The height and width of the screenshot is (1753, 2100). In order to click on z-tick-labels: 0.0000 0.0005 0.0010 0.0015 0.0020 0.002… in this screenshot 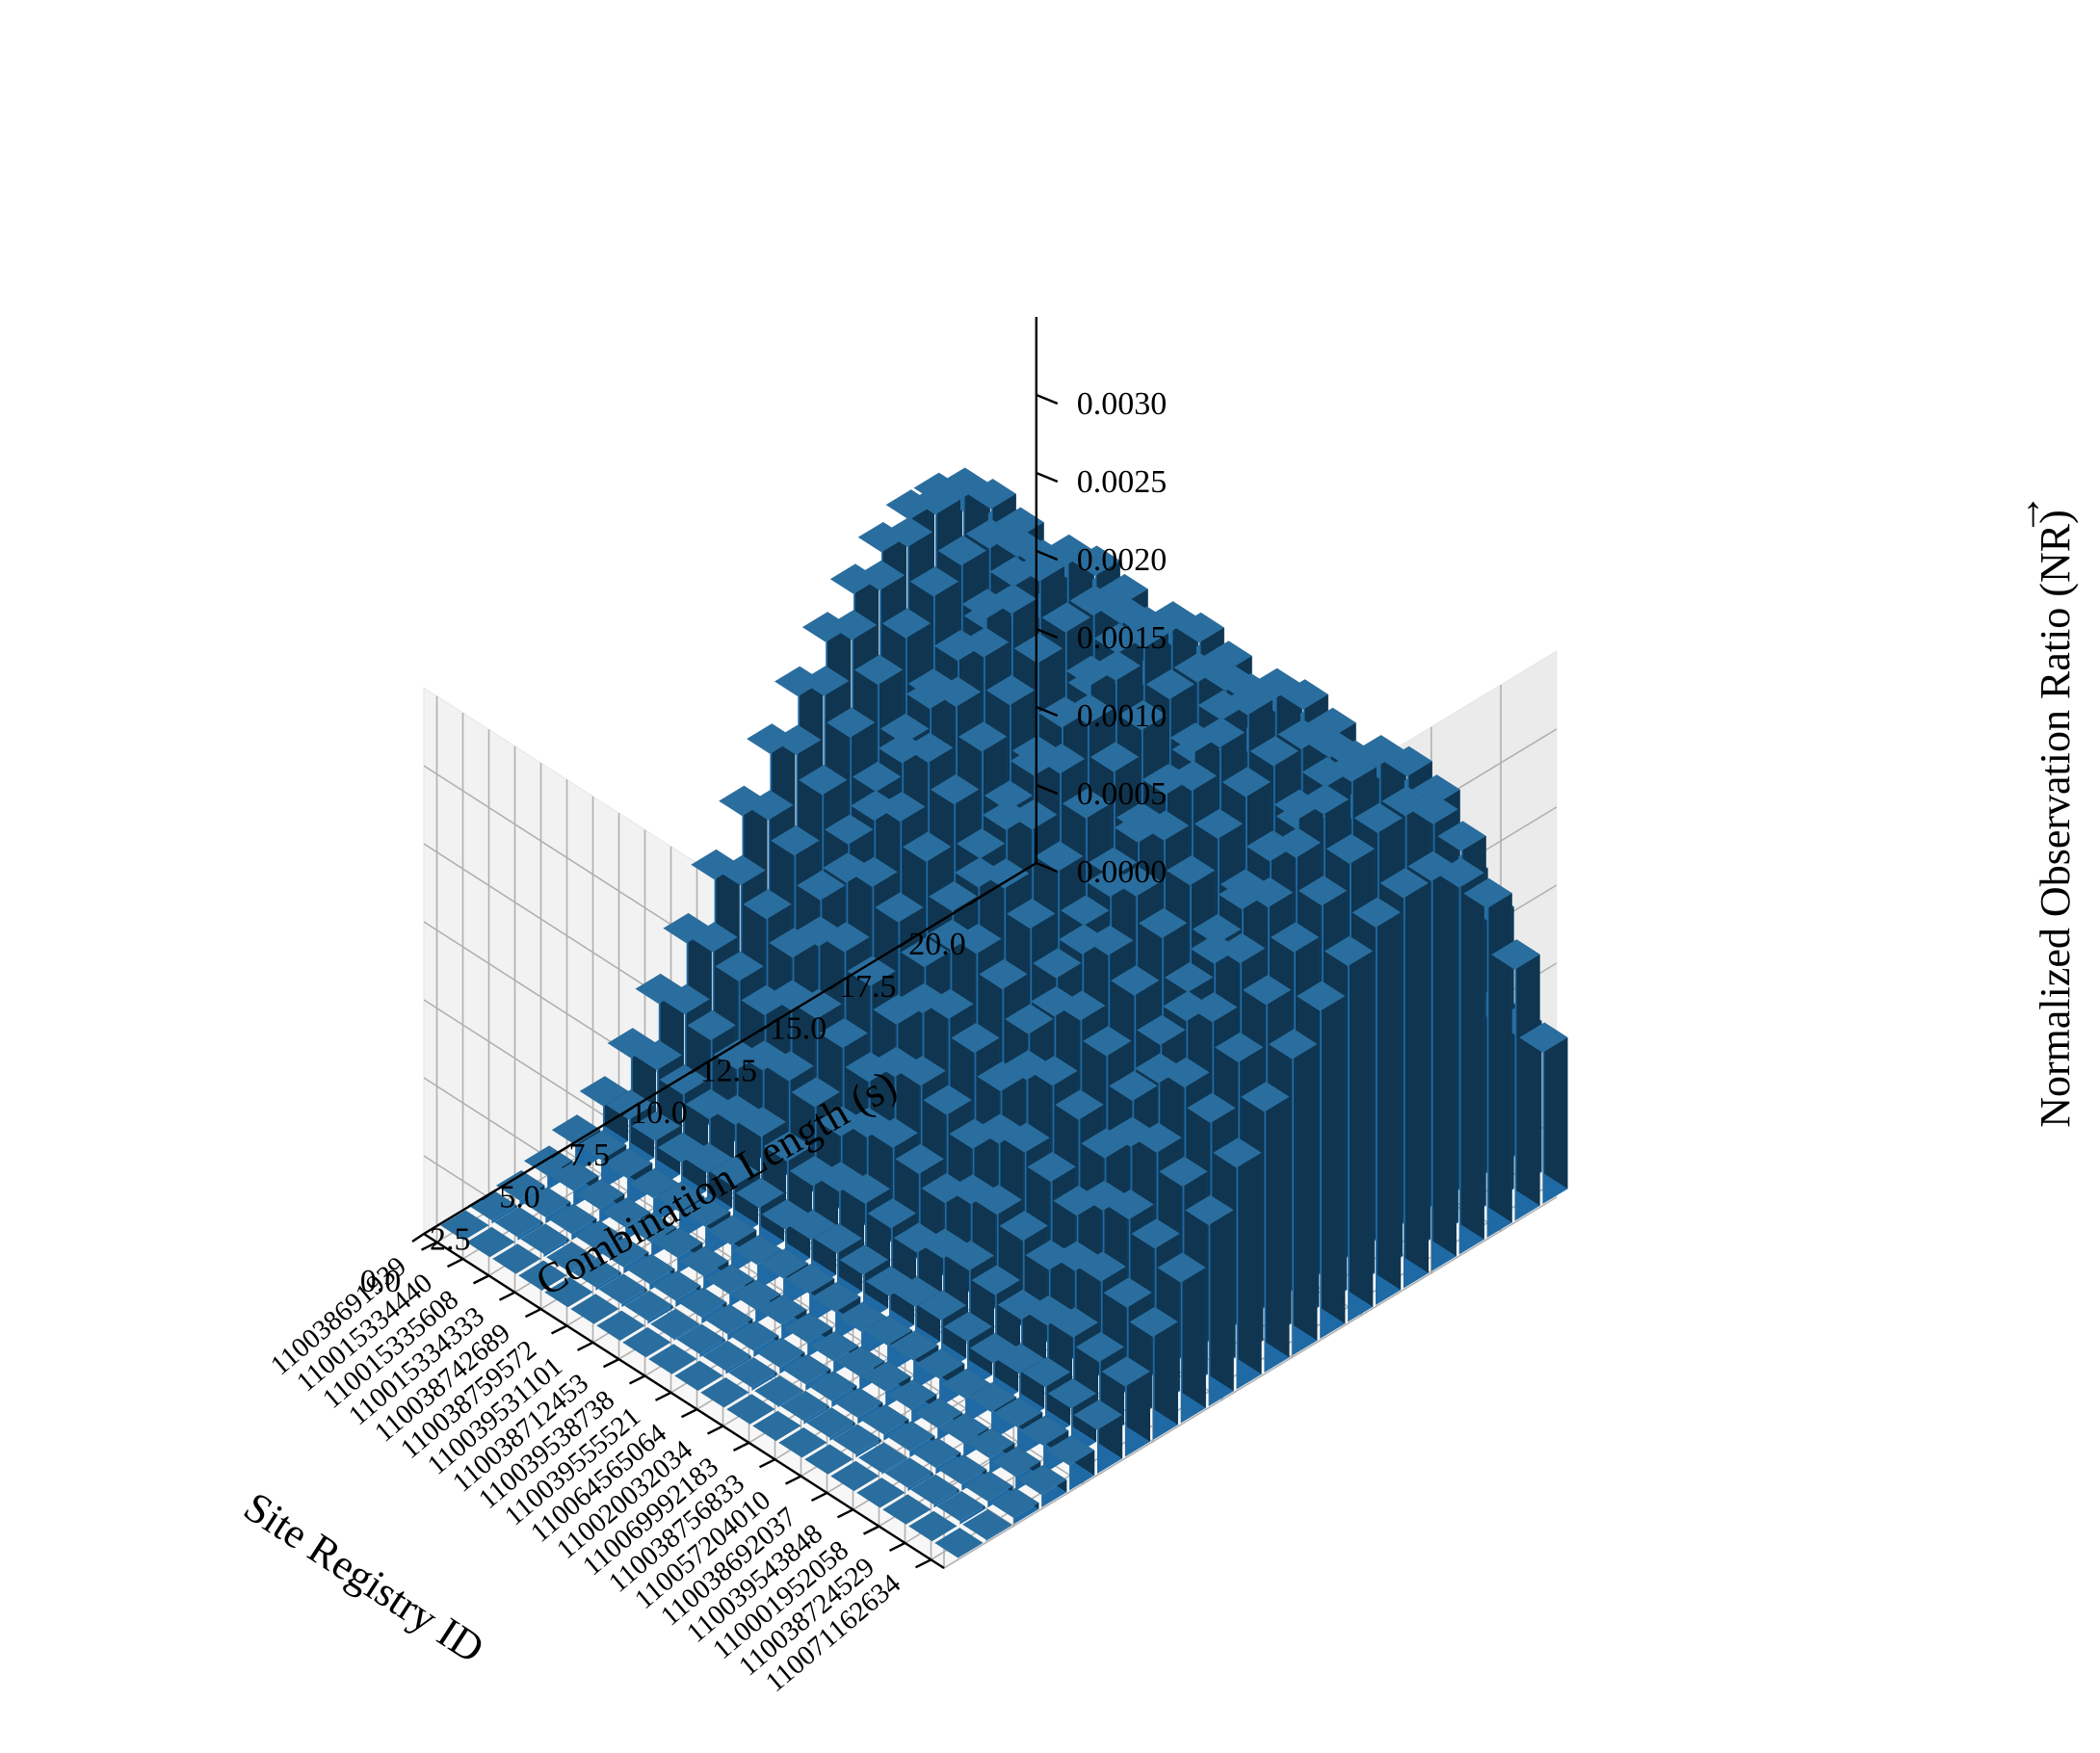, I will do `click(1122, 638)`.